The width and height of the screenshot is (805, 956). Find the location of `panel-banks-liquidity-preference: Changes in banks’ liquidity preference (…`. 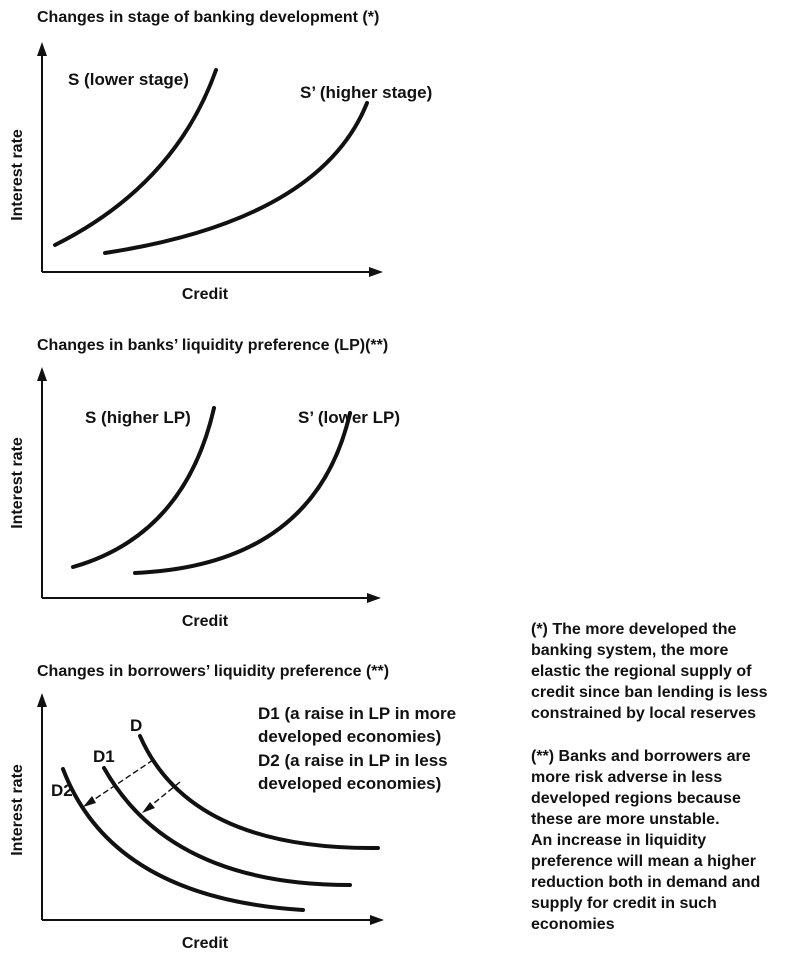

panel-banks-liquidity-preference: Changes in banks’ liquidity preference (… is located at coordinates (204, 483).